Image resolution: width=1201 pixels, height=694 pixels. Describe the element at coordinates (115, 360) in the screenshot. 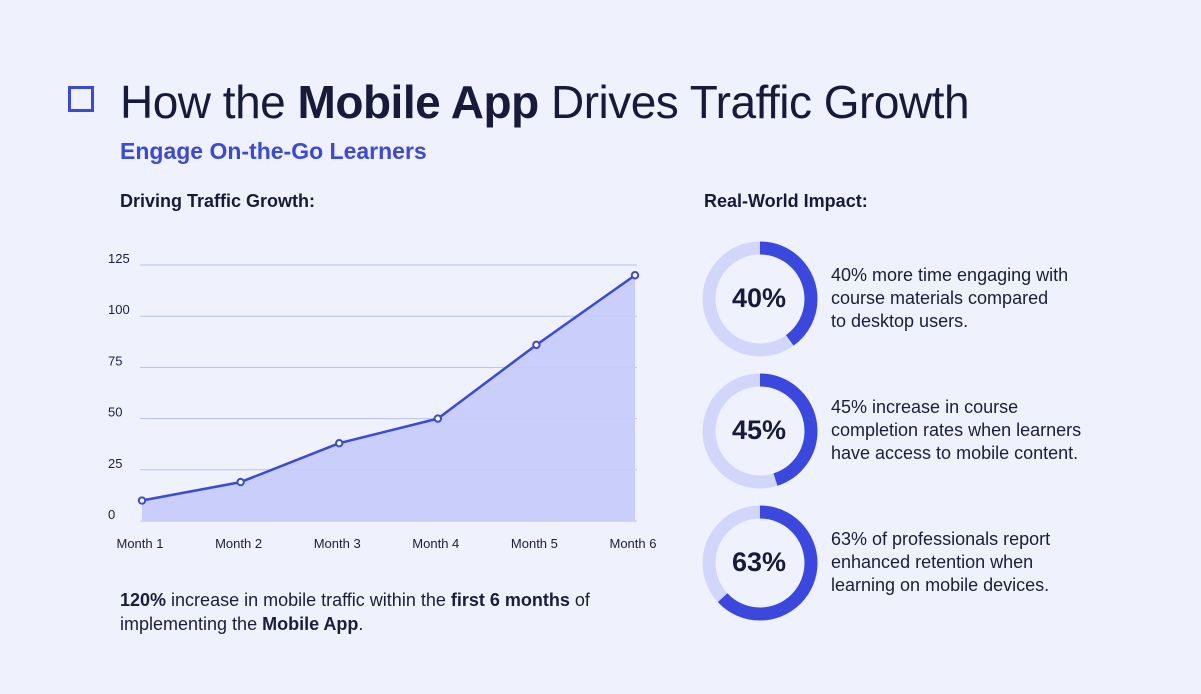

I see `y-tick-label: 75` at that location.